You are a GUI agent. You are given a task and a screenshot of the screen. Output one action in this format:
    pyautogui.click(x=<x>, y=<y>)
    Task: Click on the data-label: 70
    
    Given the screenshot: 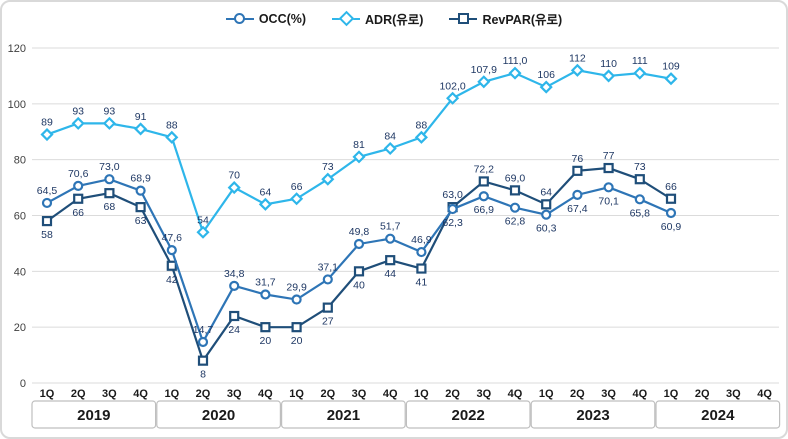 What is the action you would take?
    pyautogui.click(x=234, y=176)
    